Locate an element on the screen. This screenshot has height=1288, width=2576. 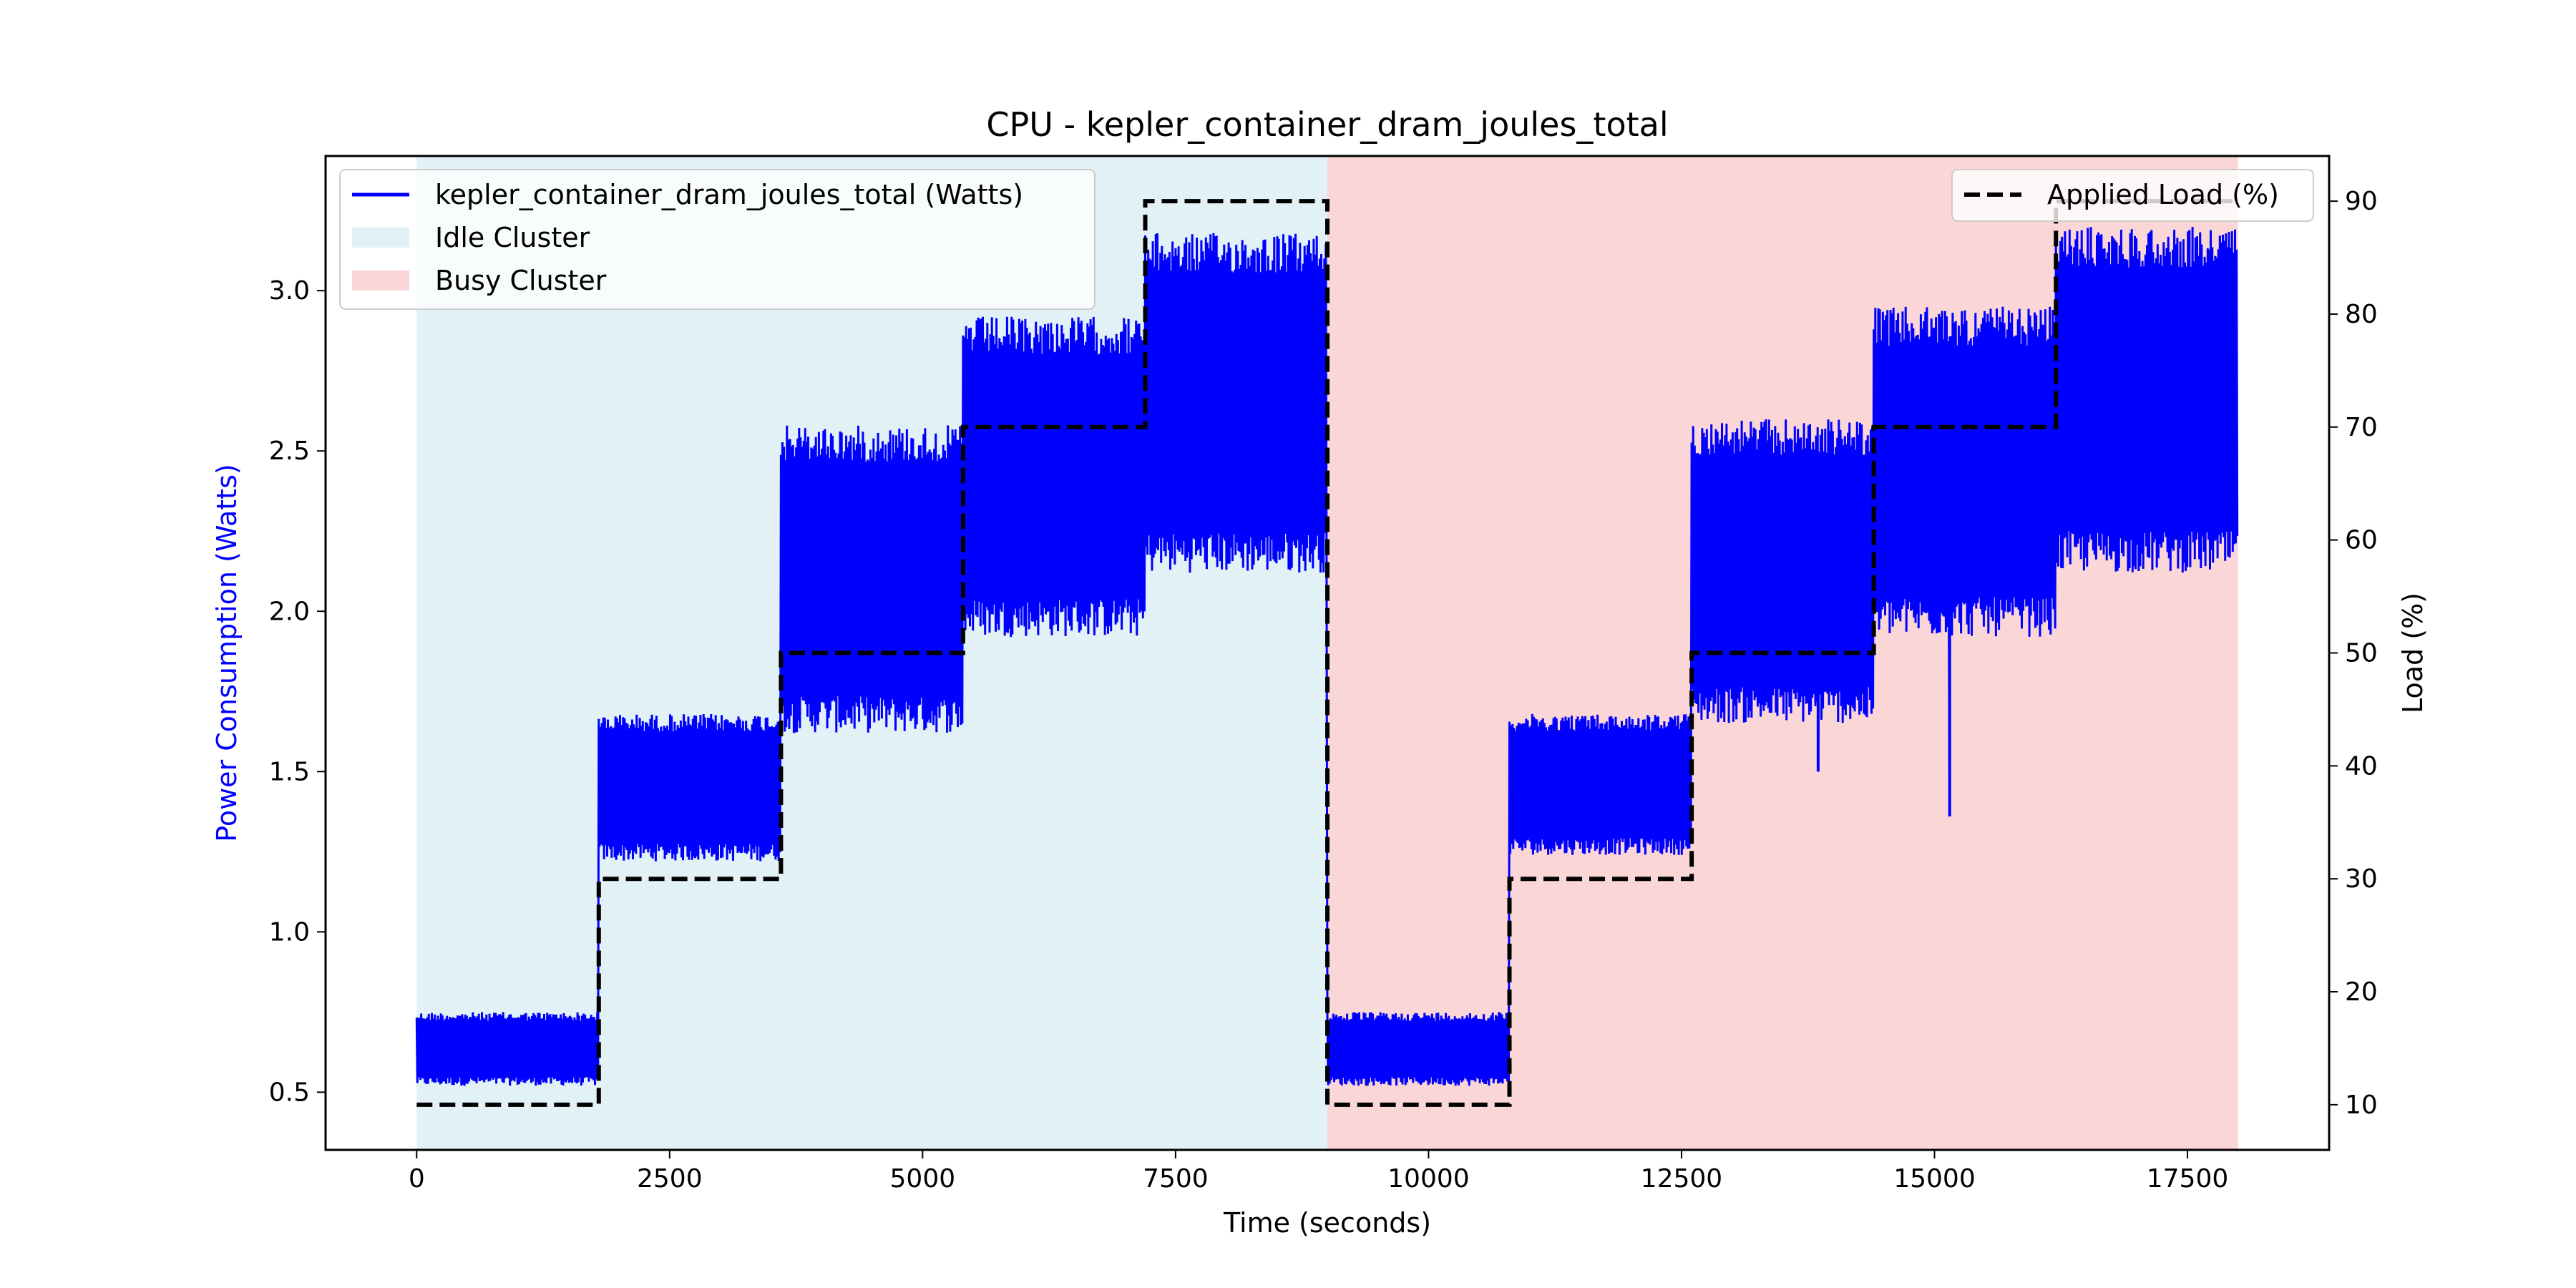
y-right-tick-label: 60 is located at coordinates (2361, 540).